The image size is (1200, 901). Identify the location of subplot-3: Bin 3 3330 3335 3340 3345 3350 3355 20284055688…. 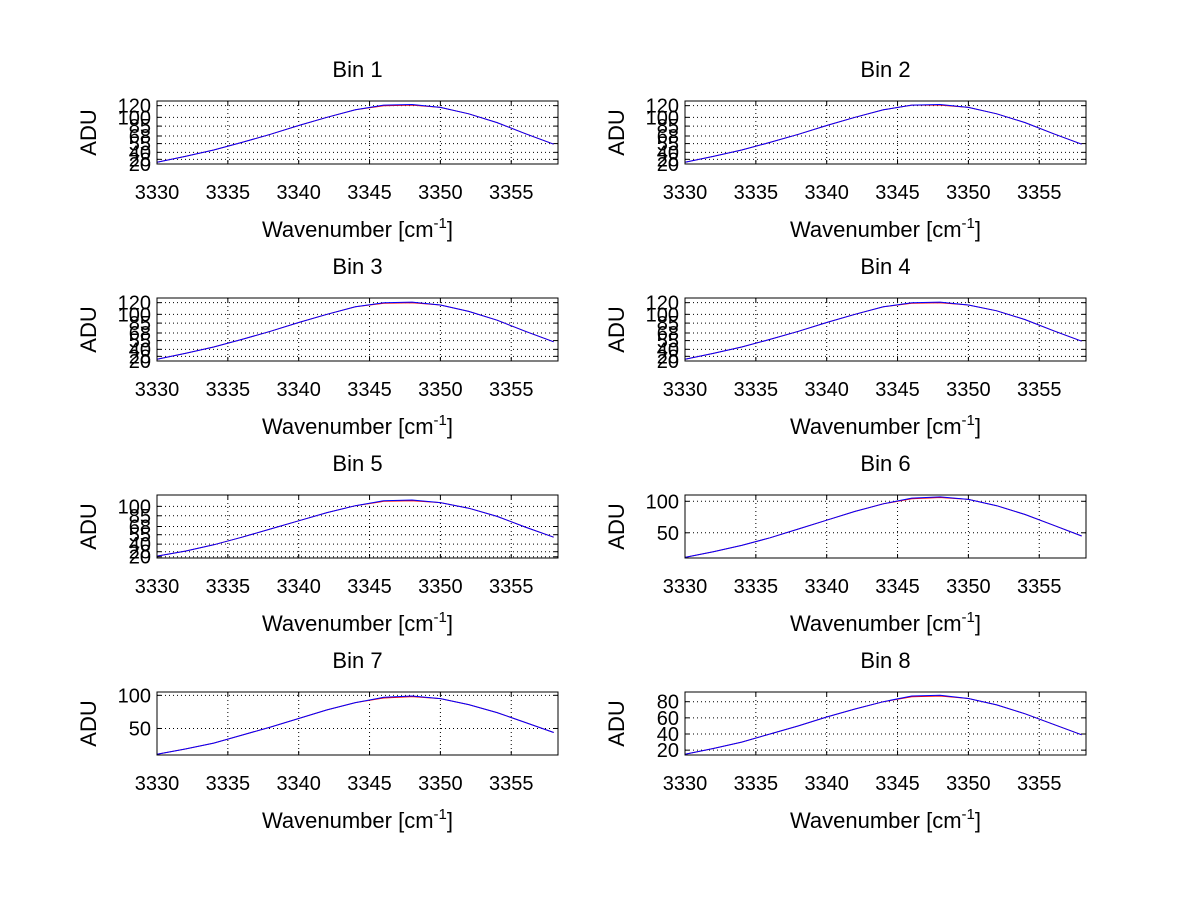
(317, 346).